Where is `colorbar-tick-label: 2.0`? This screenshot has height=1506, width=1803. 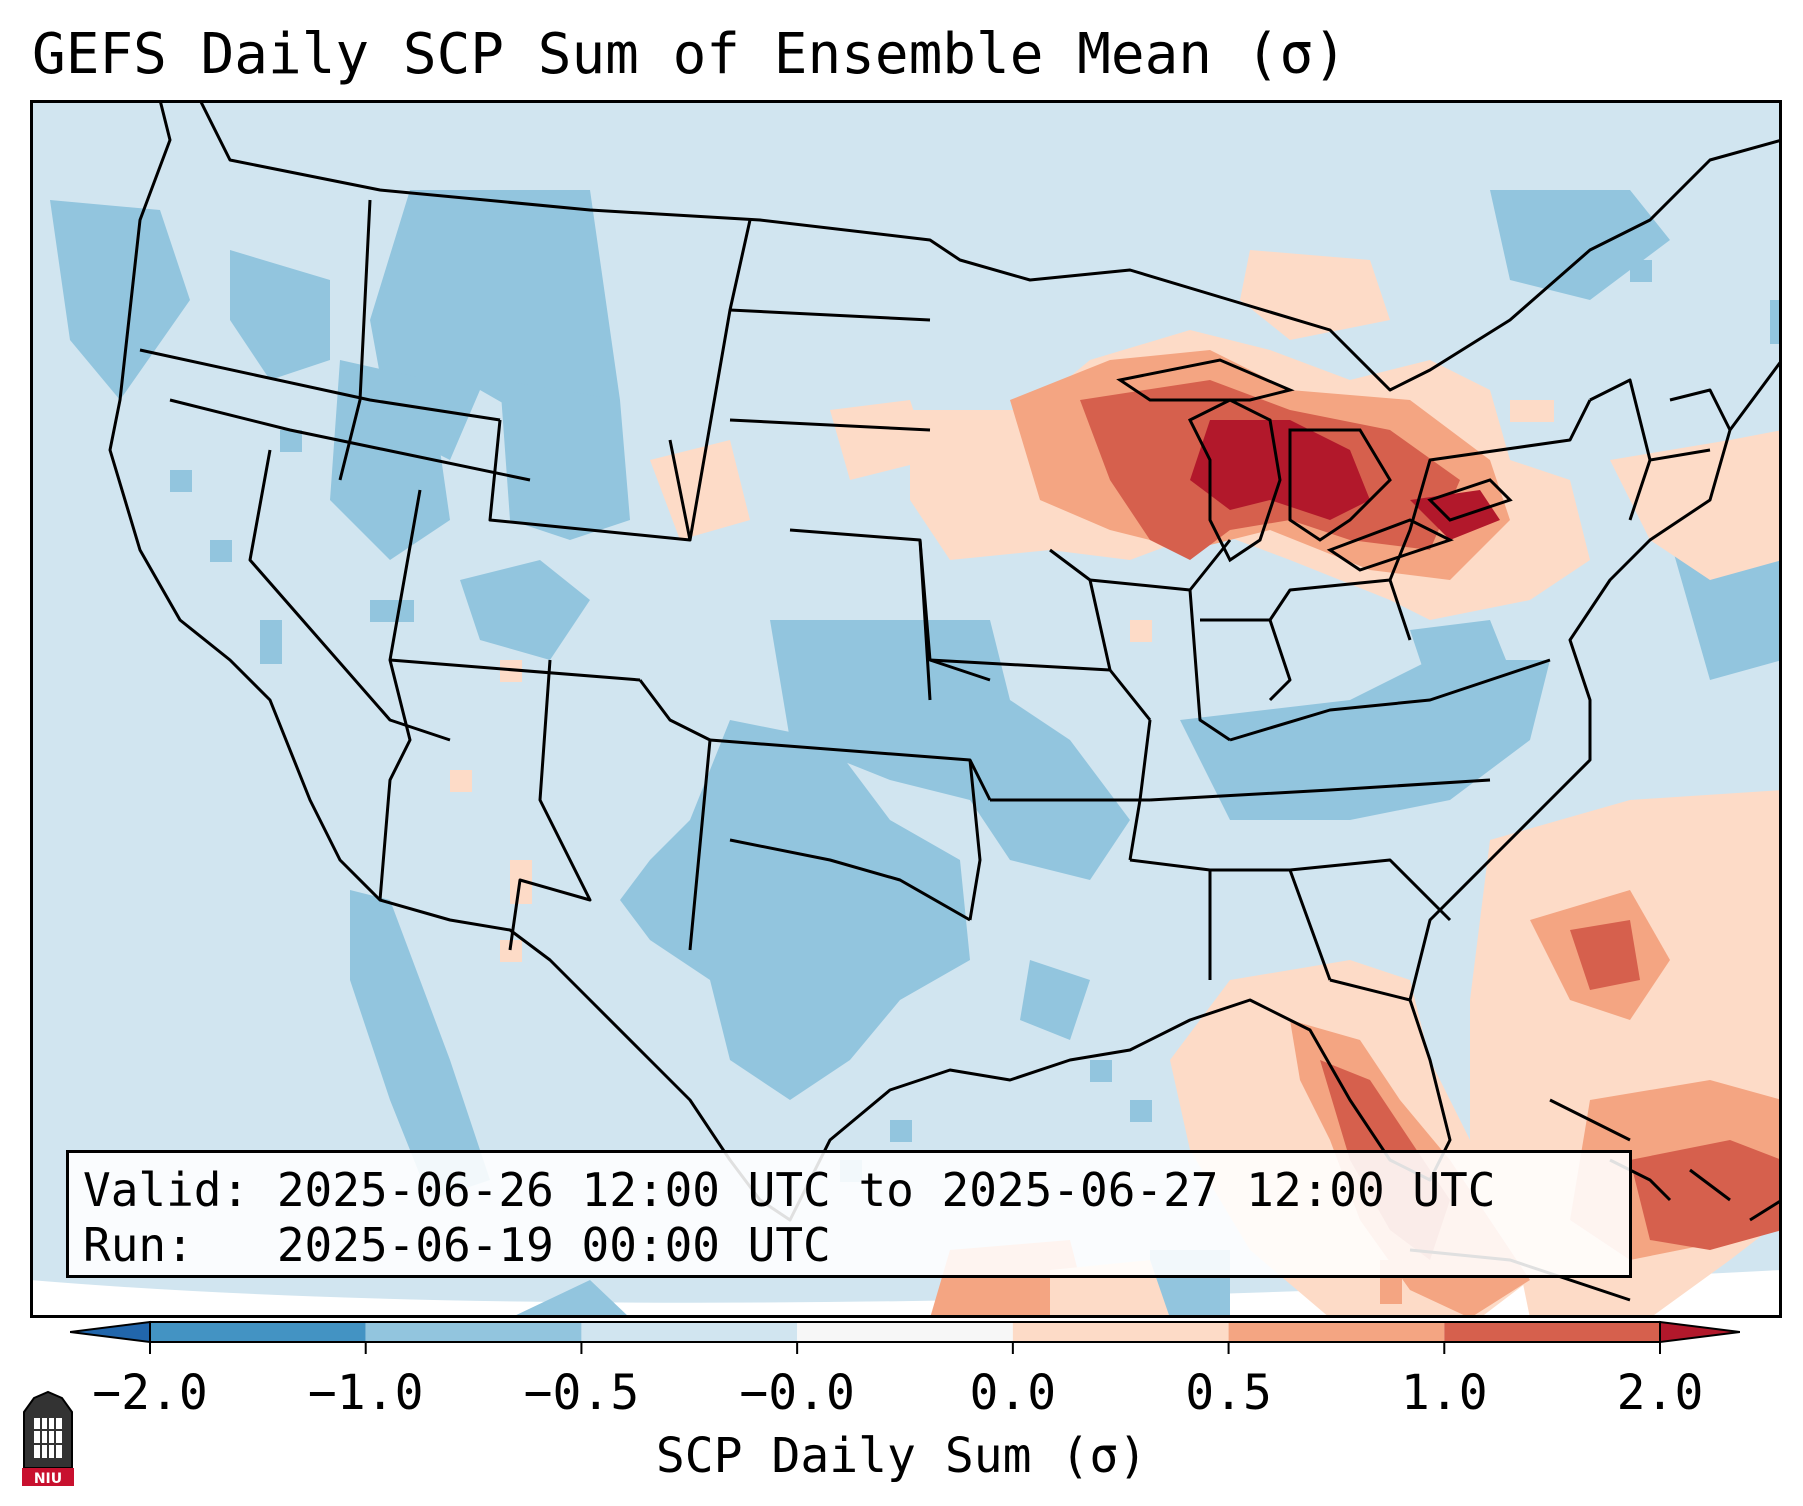
colorbar-tick-label: 2.0 is located at coordinates (1660, 1393).